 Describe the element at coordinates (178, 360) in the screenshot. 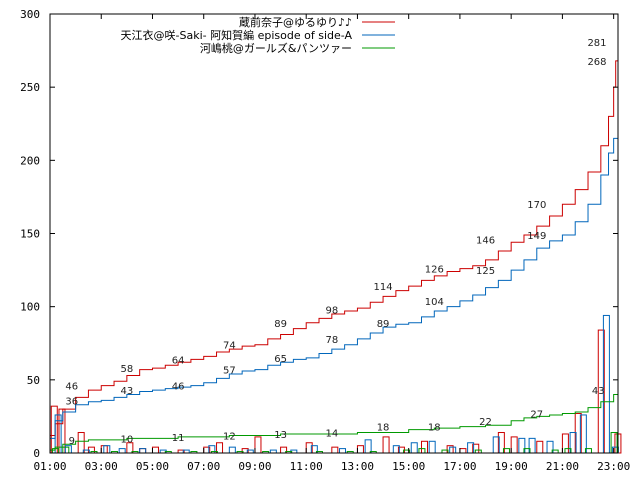

I see `data-label-2: 64` at that location.